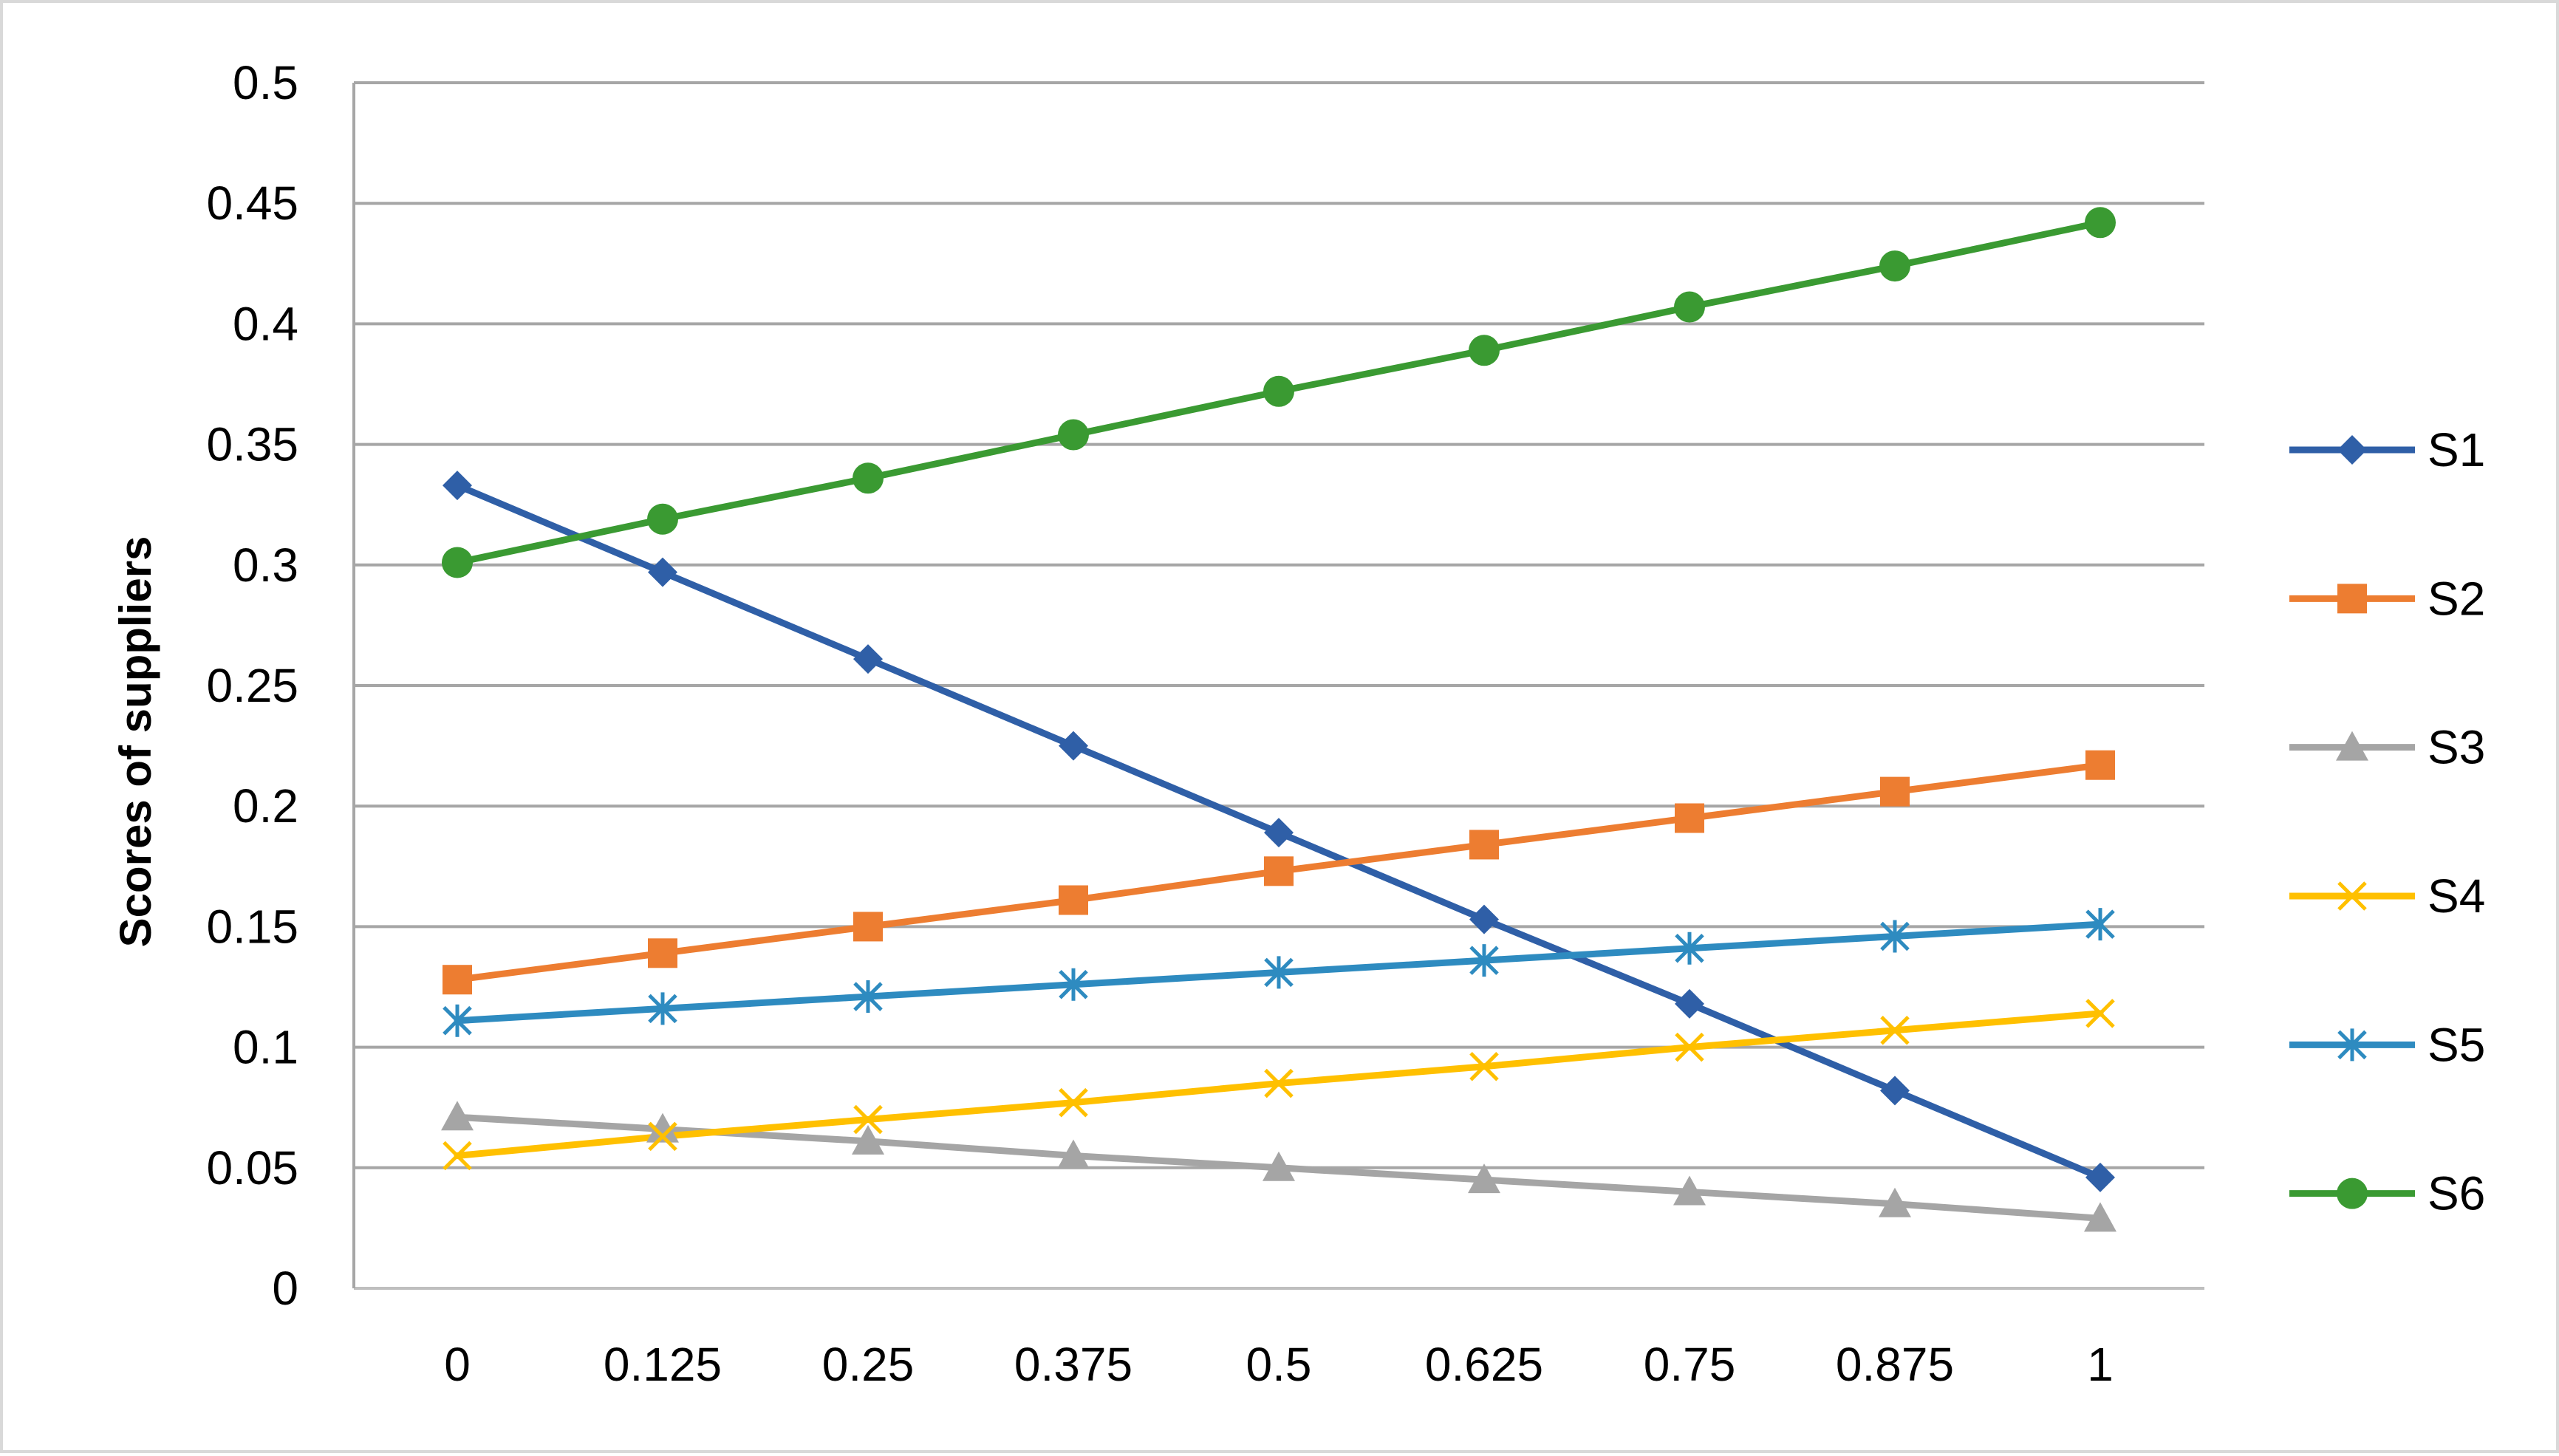 Image resolution: width=2559 pixels, height=1456 pixels. What do you see at coordinates (1073, 1364) in the screenshot?
I see `x-tick-label: 0.375` at bounding box center [1073, 1364].